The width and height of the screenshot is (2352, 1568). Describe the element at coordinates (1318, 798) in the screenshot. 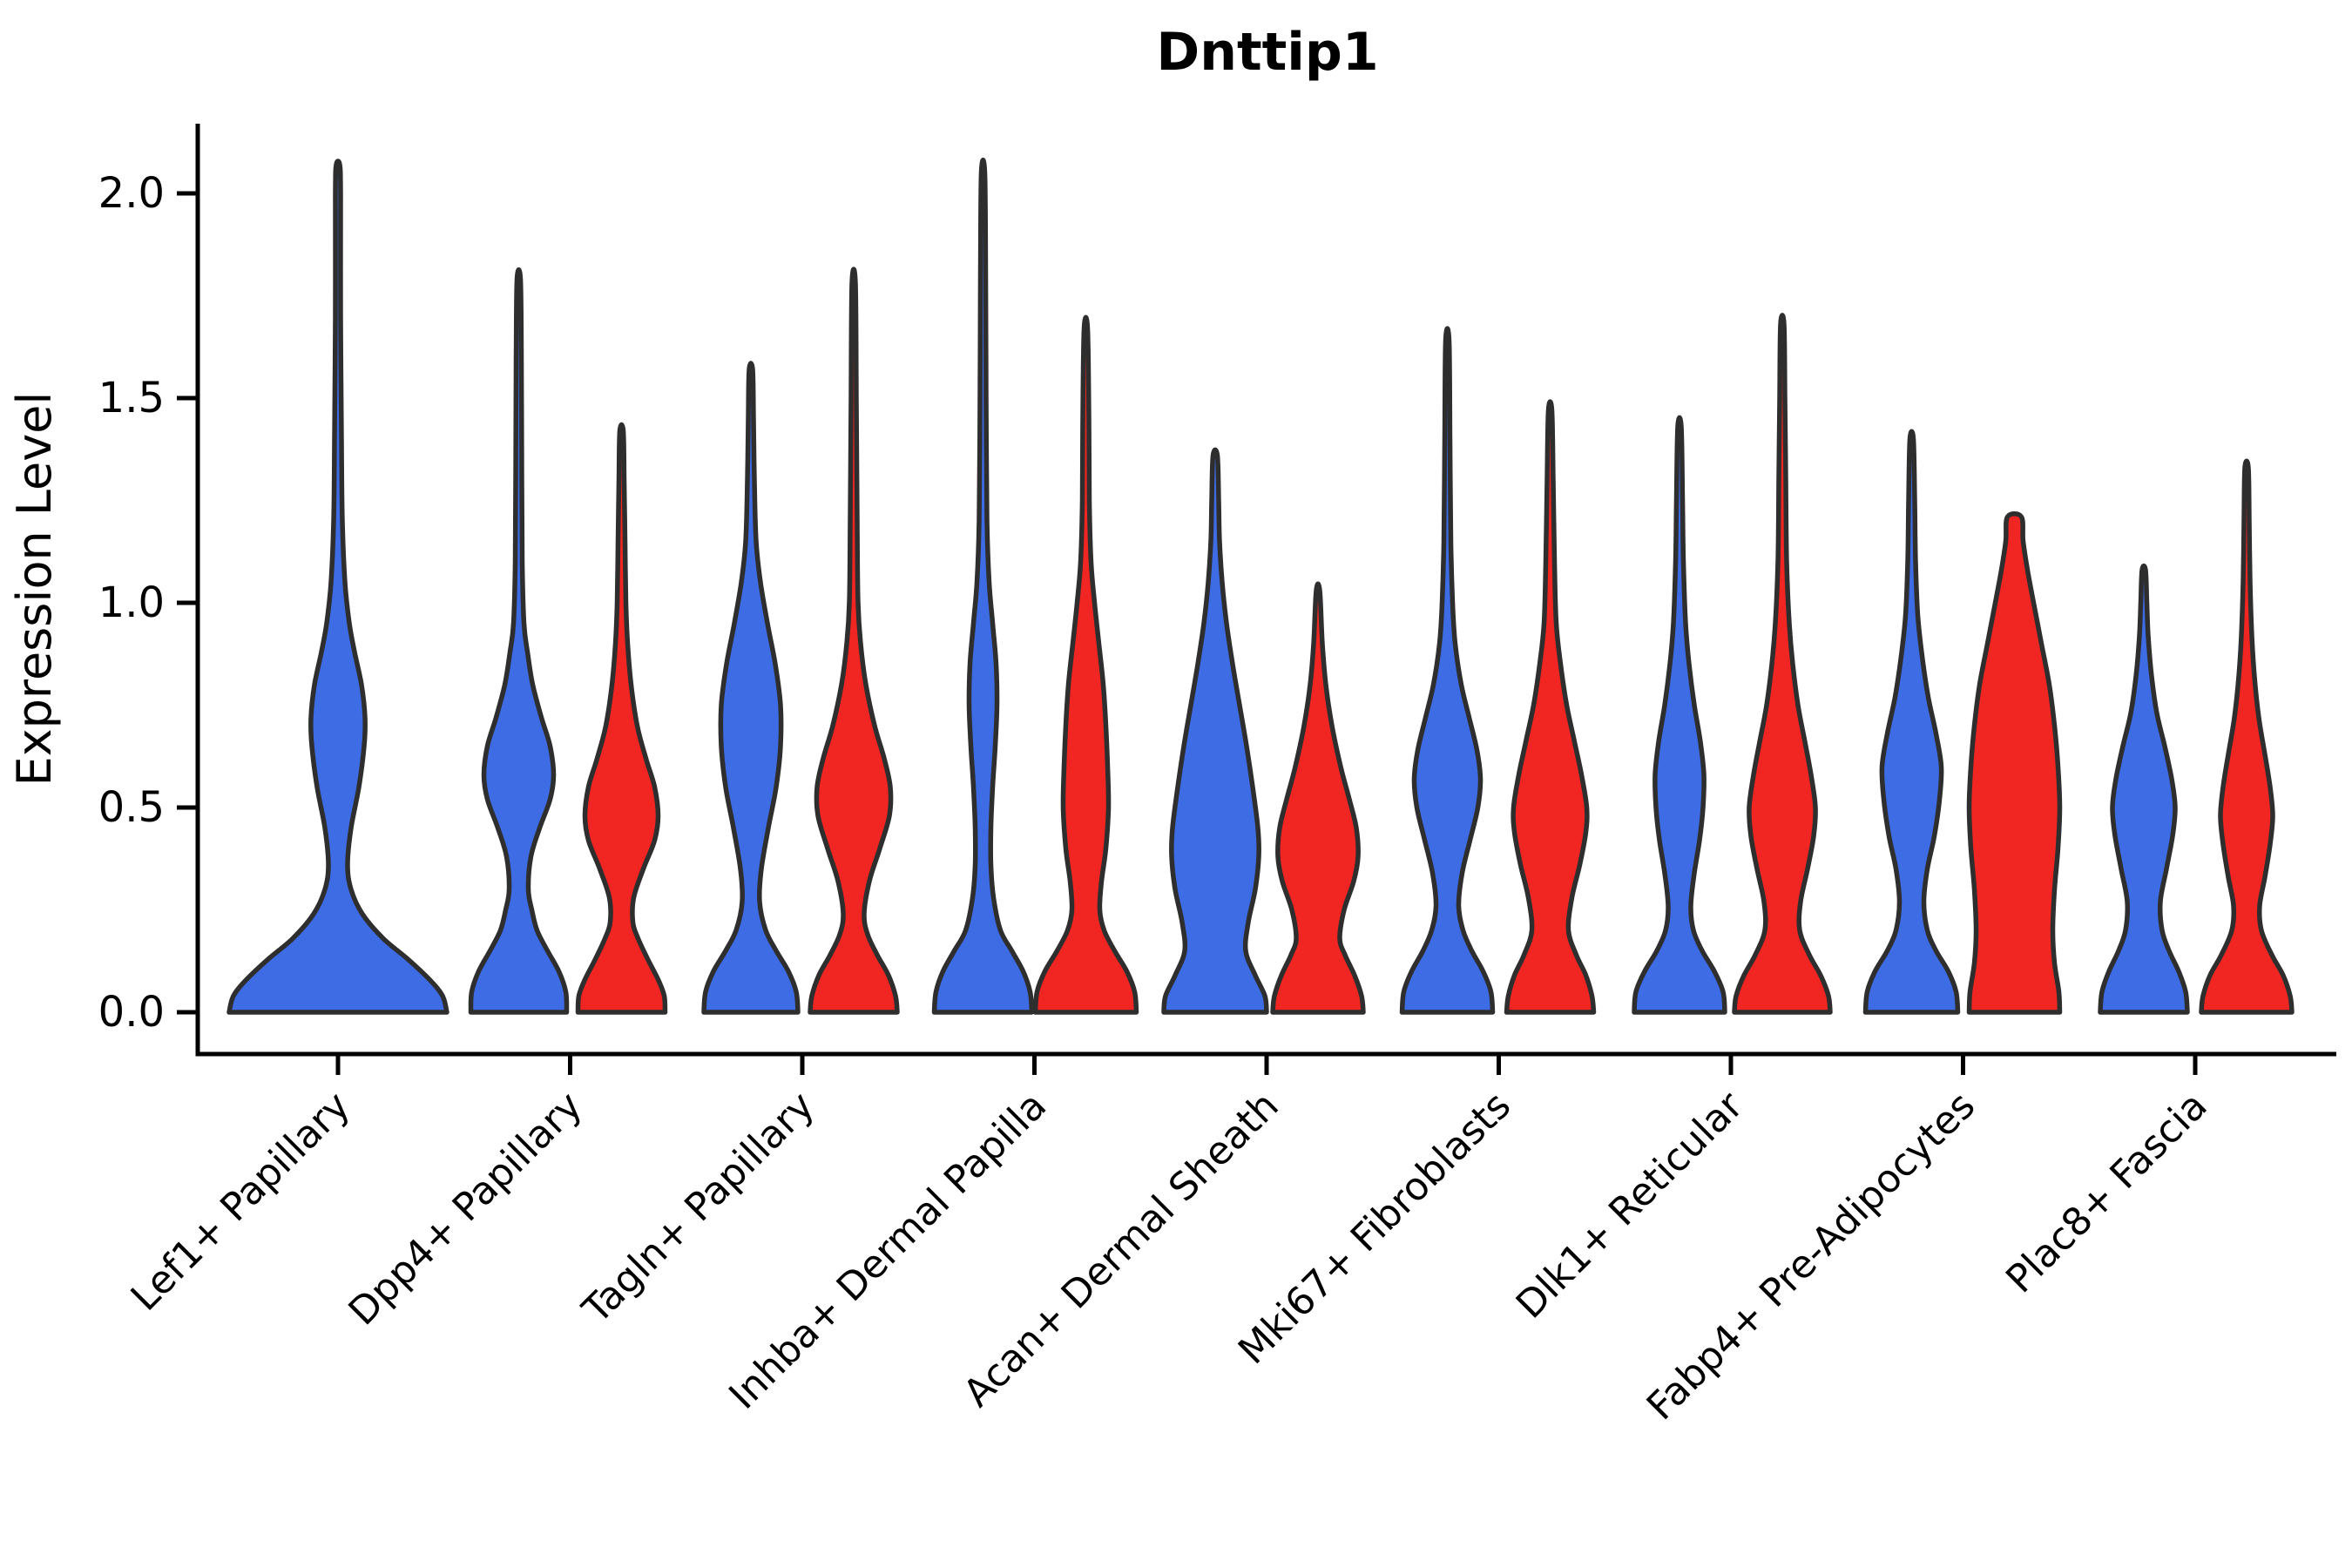

I see `violin-acan+-red` at that location.